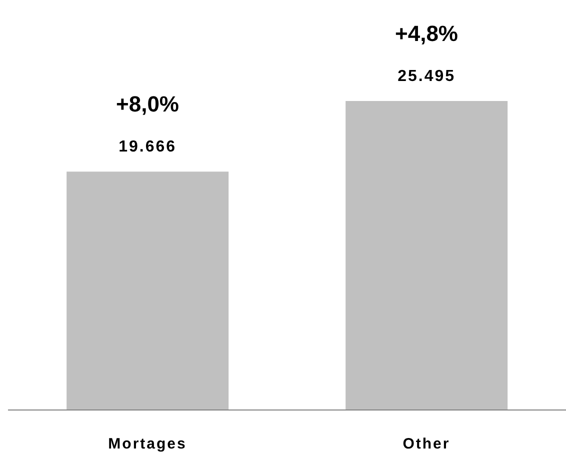 The image size is (566, 461). Describe the element at coordinates (426, 33) in the screenshot. I see `annotation: +4,8%` at that location.